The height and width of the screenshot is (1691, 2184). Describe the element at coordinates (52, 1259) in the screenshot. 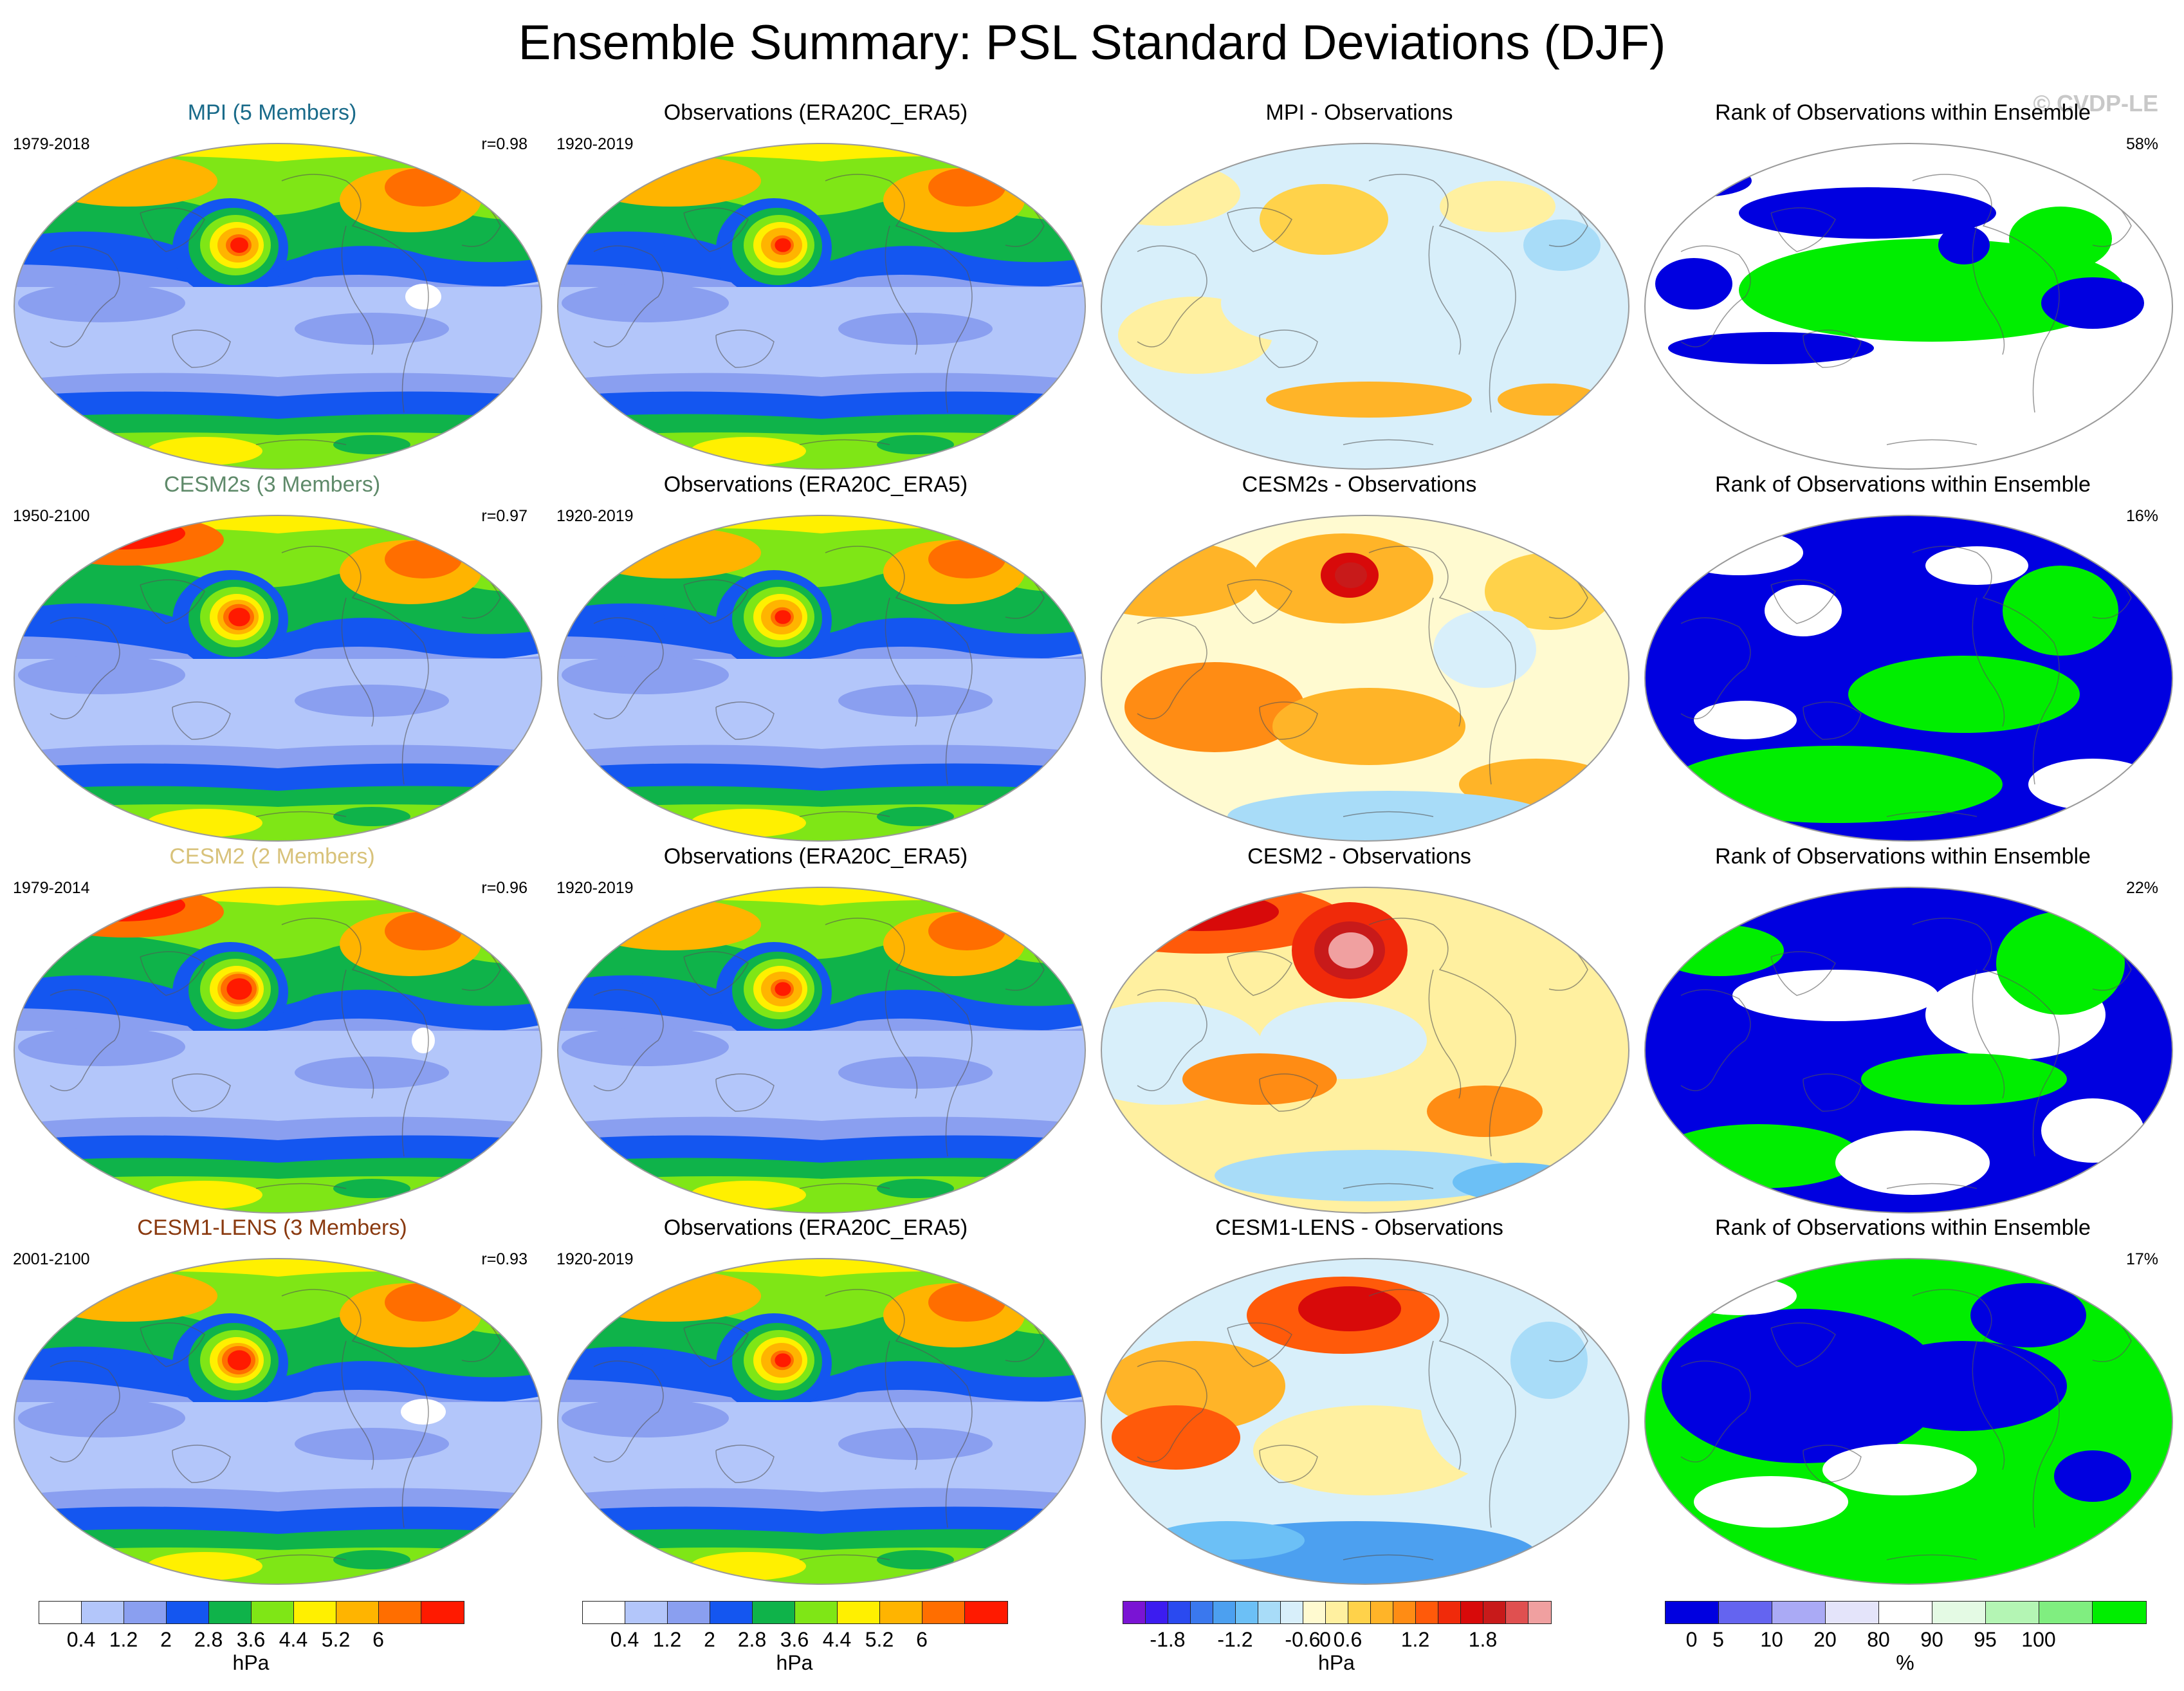

I see `period-label: 2001-2100` at that location.